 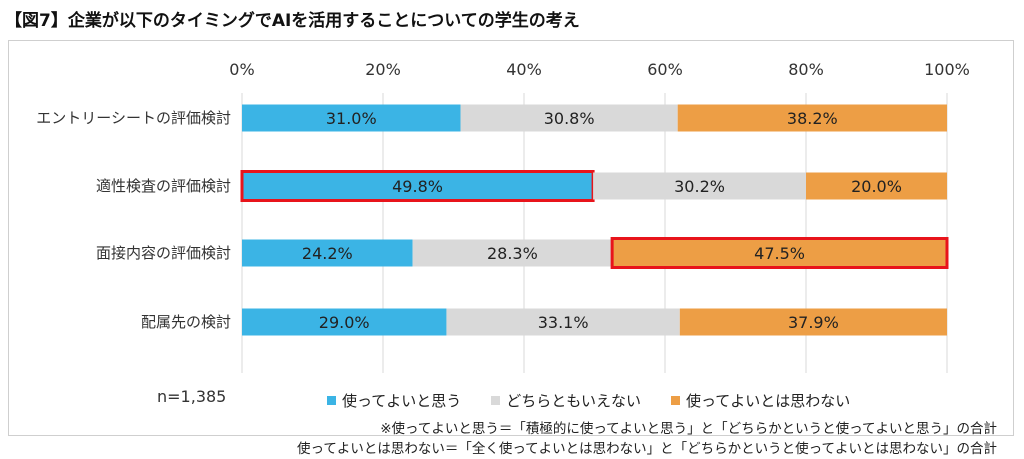 What do you see at coordinates (675, 400) in the screenshot?
I see `legend-swatch-negative` at bounding box center [675, 400].